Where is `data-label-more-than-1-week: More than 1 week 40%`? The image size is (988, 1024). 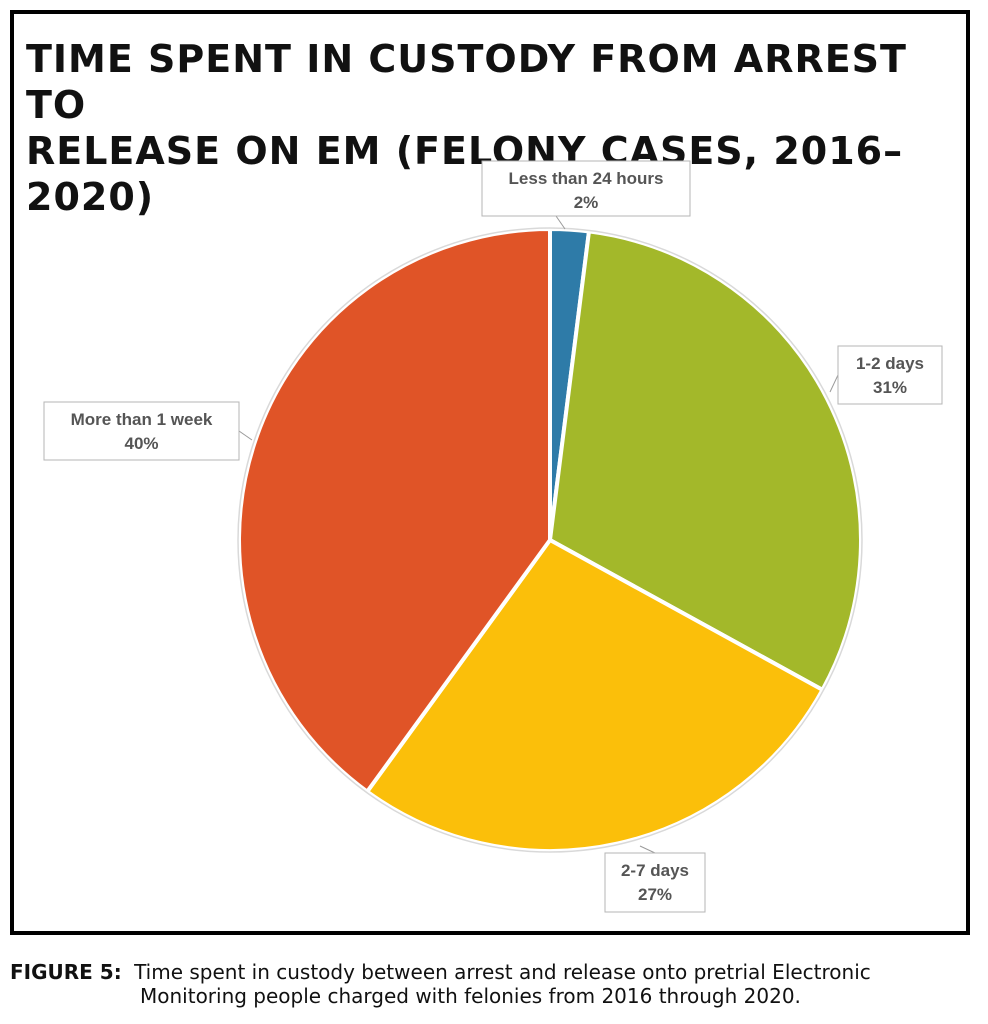 data-label-more-than-1-week: More than 1 week 40% is located at coordinates (148, 431).